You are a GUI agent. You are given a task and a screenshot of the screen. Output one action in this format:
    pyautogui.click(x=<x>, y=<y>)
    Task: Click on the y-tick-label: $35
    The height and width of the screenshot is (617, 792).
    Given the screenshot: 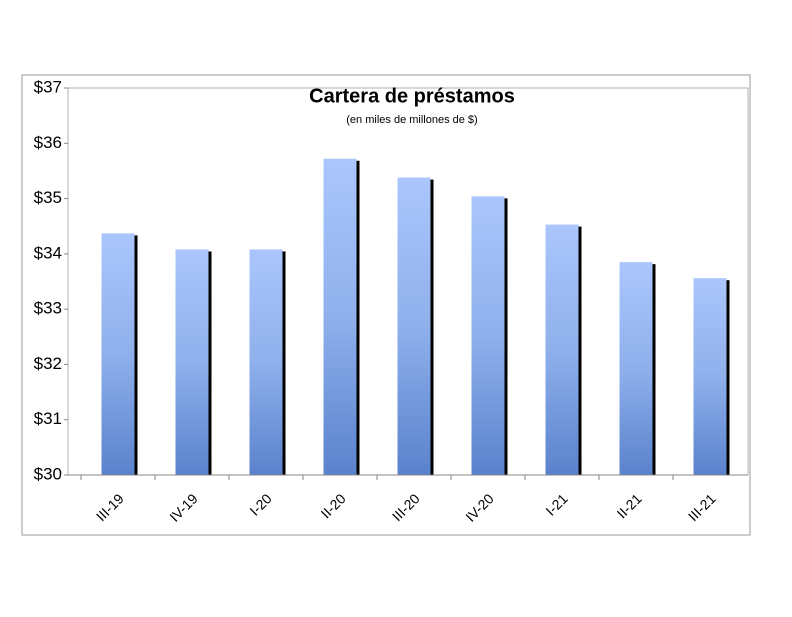 What is the action you would take?
    pyautogui.click(x=48, y=197)
    